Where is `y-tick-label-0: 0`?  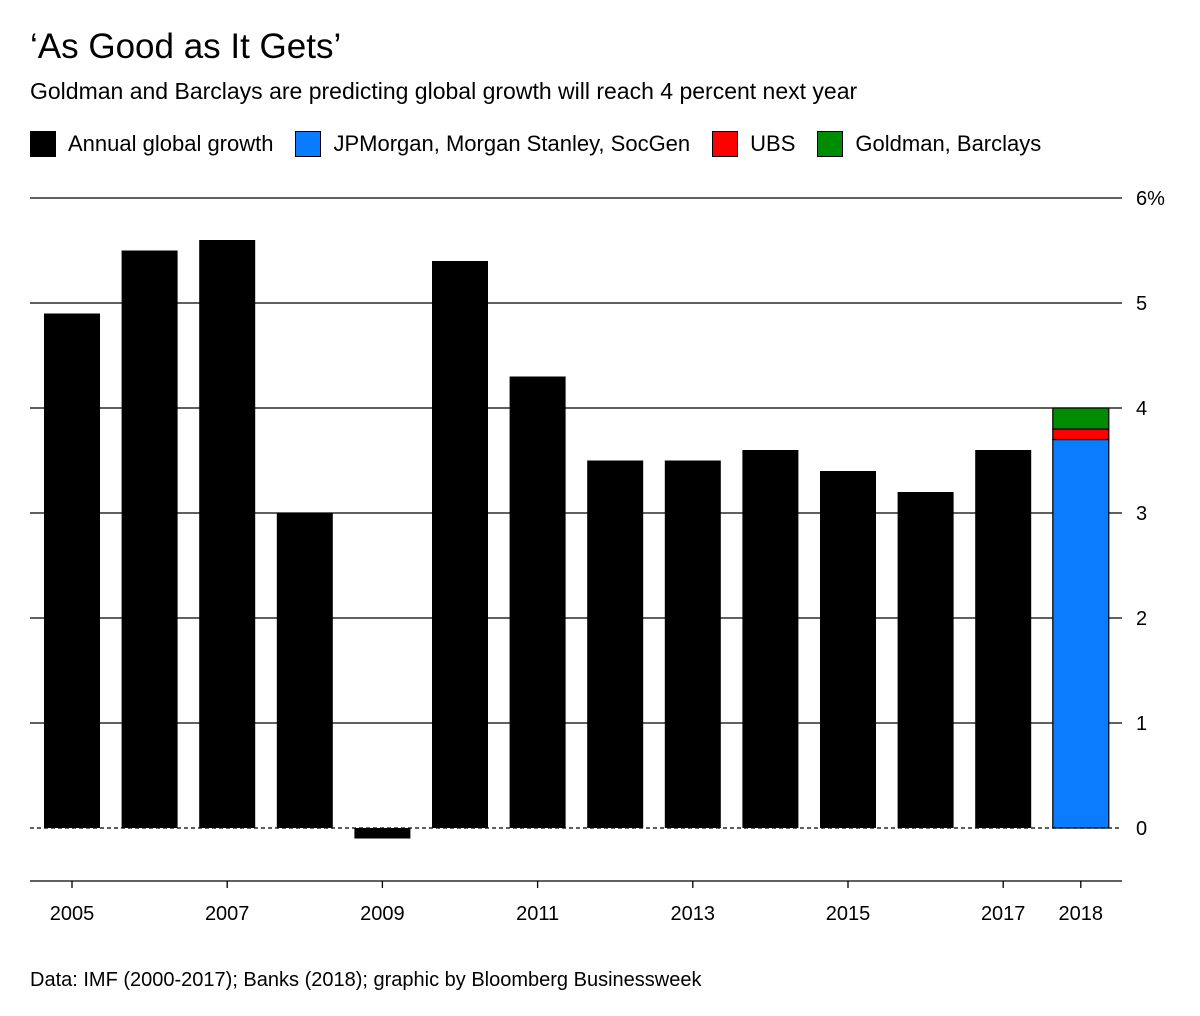 y-tick-label-0: 0 is located at coordinates (1141, 829).